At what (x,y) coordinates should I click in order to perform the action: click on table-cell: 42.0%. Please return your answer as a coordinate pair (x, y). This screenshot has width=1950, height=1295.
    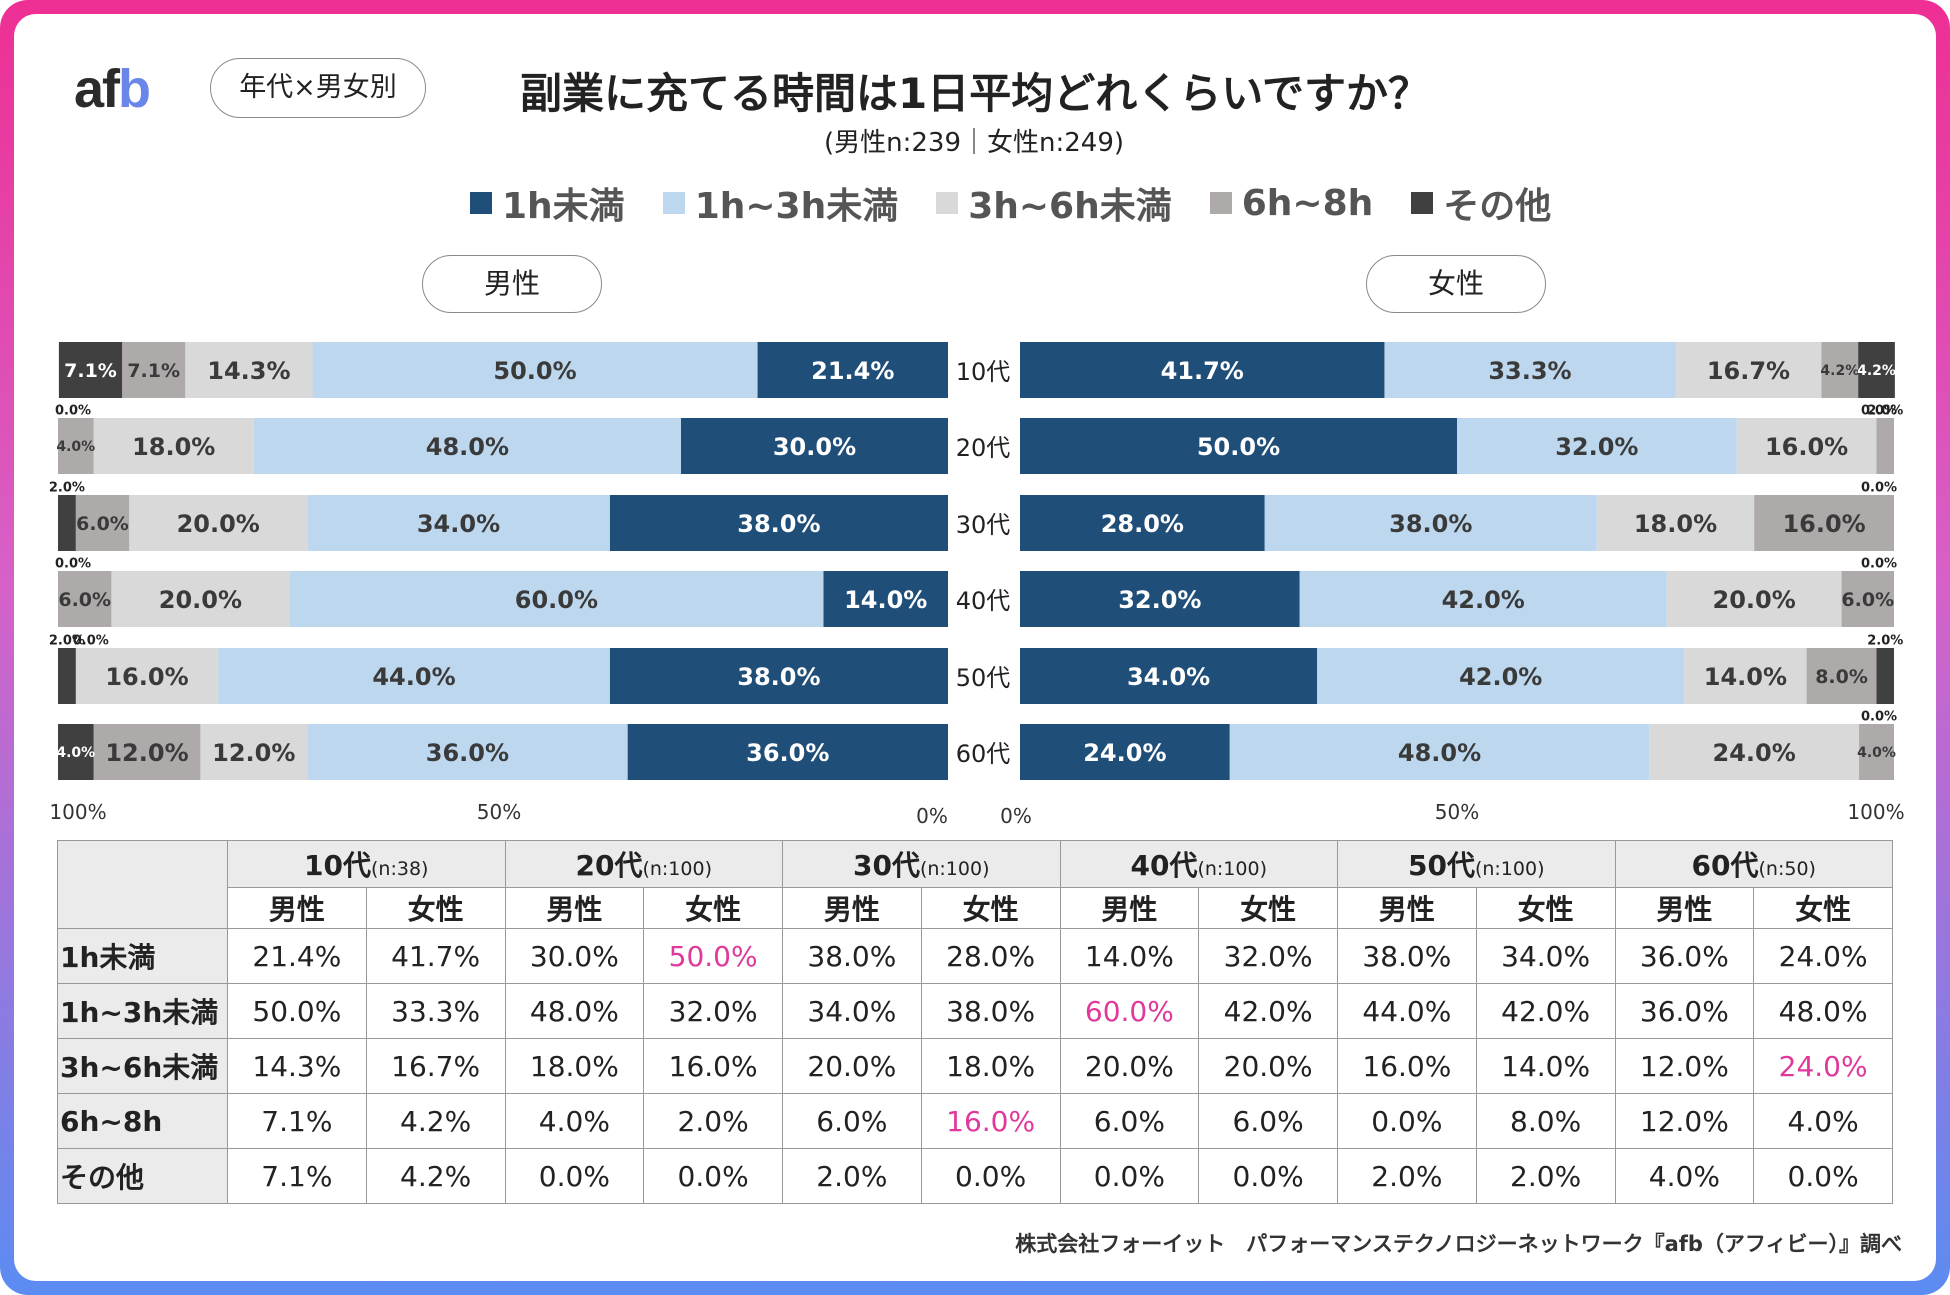
    Looking at the image, I should click on (1545, 1011).